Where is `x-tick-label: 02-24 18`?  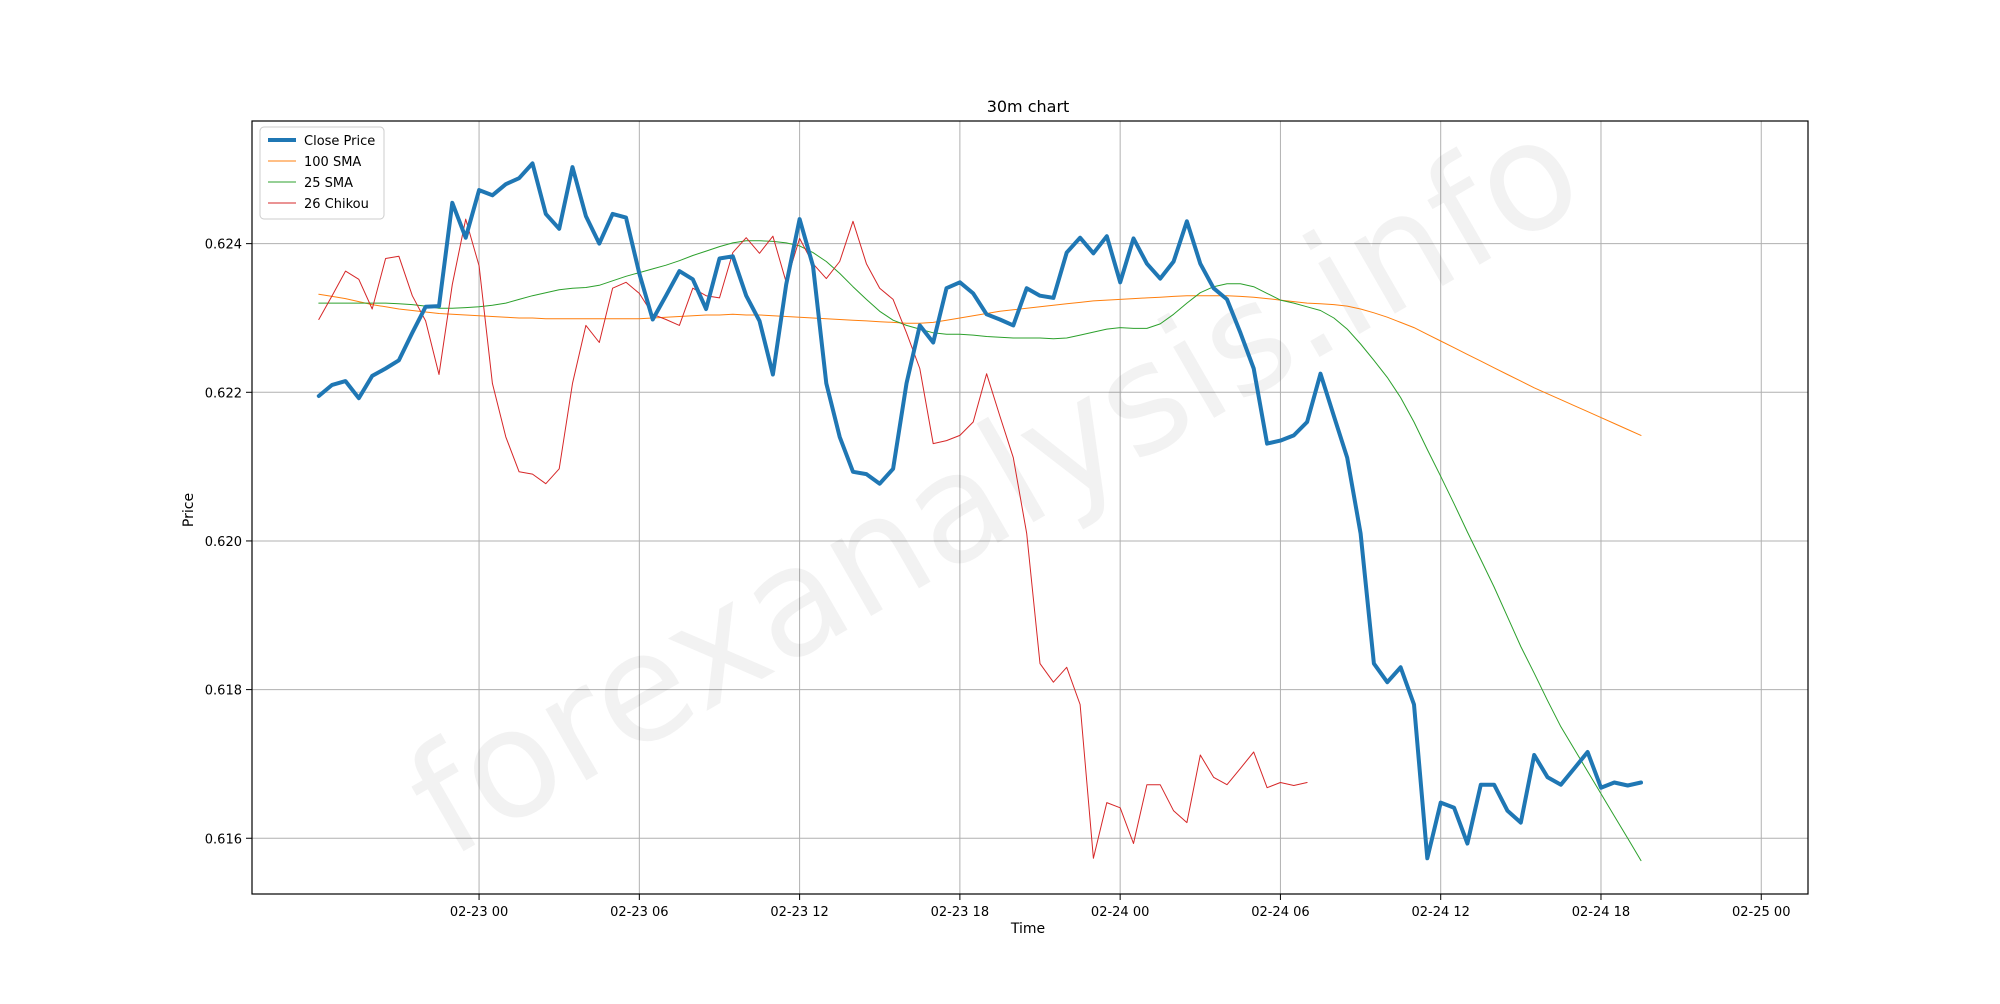
x-tick-label: 02-24 18 is located at coordinates (1601, 912).